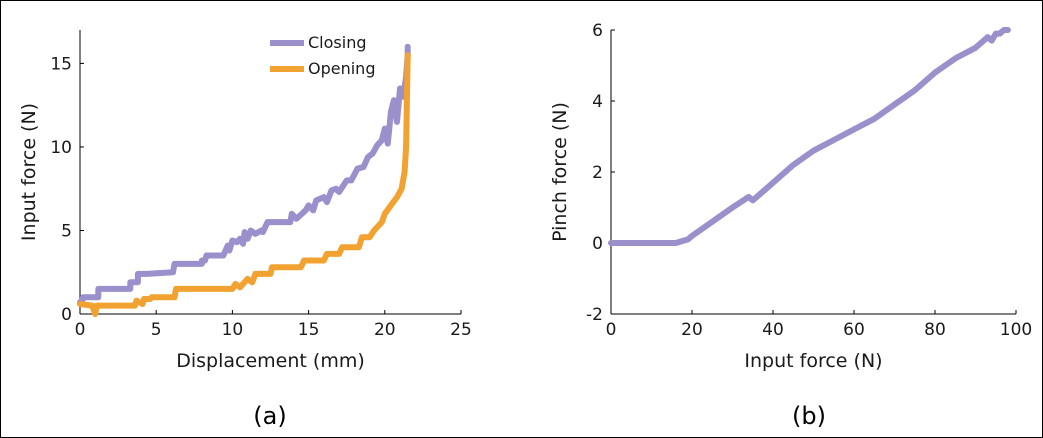 This screenshot has width=1043, height=438. I want to click on x-tick-label: 100, so click(1016, 330).